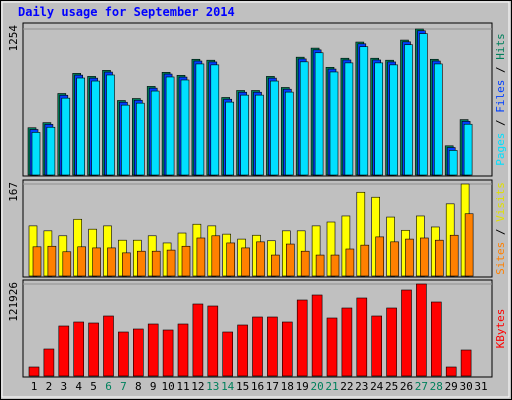 This screenshot has width=512, height=400. What do you see at coordinates (346, 386) in the screenshot?
I see `x-tick-label: 22` at bounding box center [346, 386].